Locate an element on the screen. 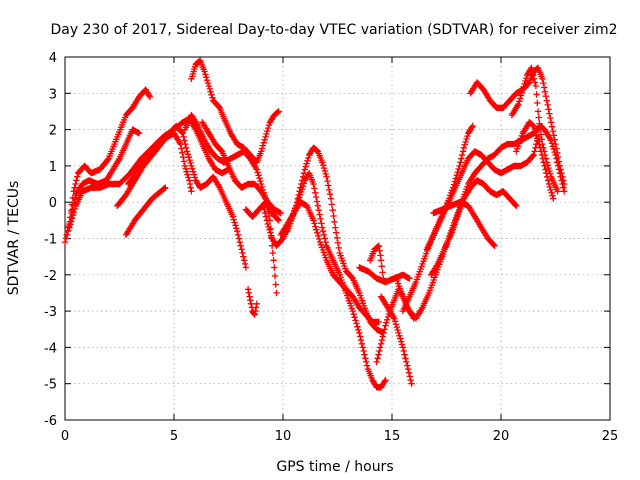  y-tick-label: 4 is located at coordinates (53, 58).